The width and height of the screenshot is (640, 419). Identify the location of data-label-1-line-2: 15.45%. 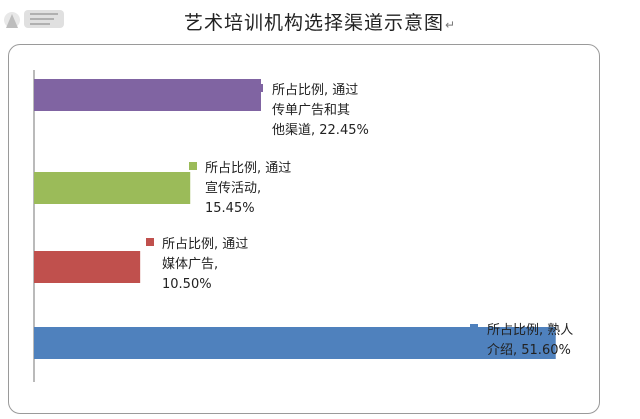
(230, 208).